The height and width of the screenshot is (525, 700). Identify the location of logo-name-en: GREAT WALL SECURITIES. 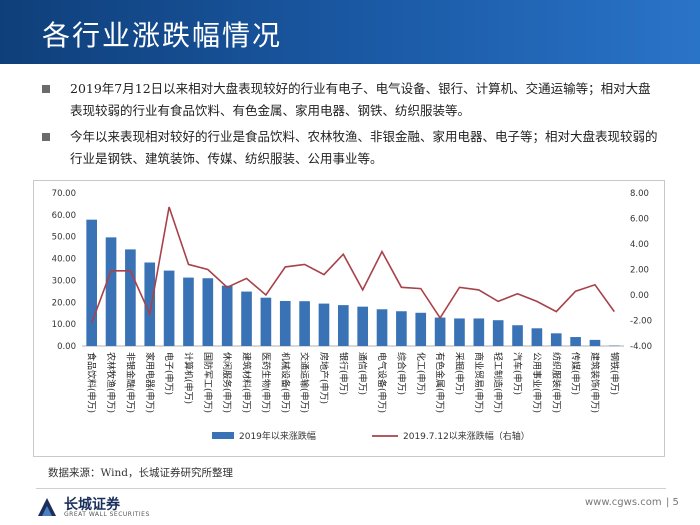
(107, 514).